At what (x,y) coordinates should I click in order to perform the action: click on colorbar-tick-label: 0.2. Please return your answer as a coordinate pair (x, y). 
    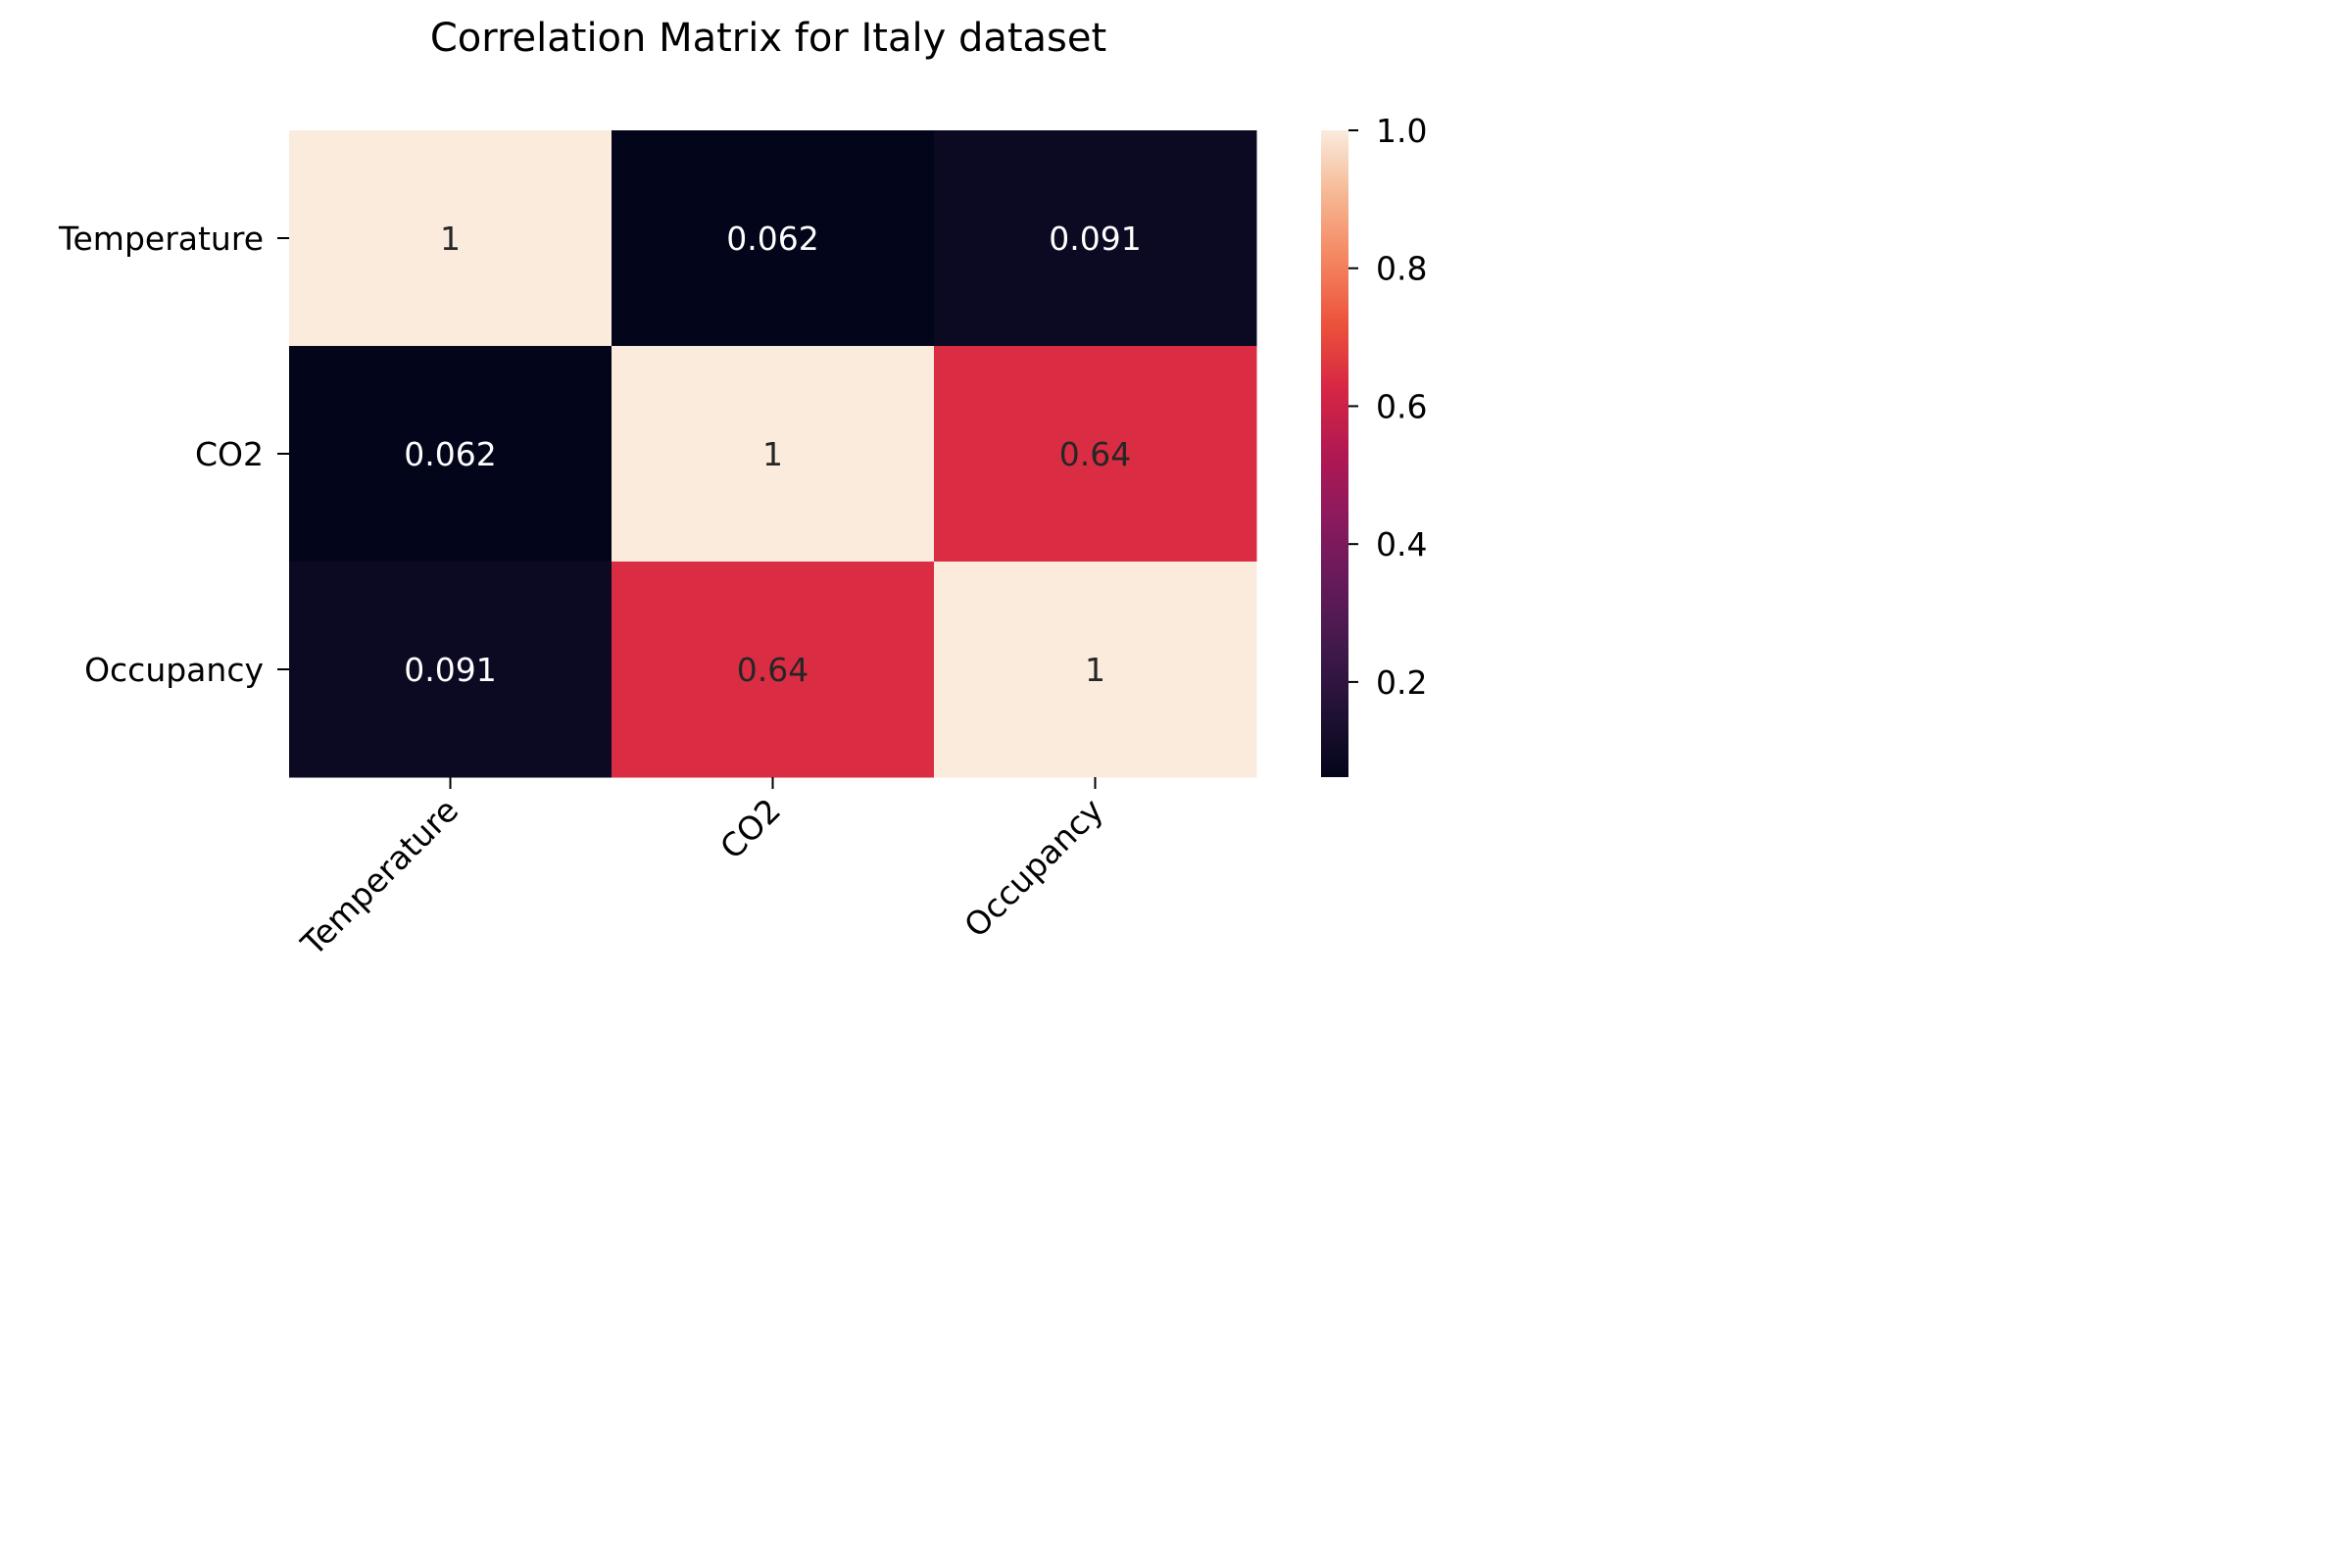
    Looking at the image, I should click on (1401, 682).